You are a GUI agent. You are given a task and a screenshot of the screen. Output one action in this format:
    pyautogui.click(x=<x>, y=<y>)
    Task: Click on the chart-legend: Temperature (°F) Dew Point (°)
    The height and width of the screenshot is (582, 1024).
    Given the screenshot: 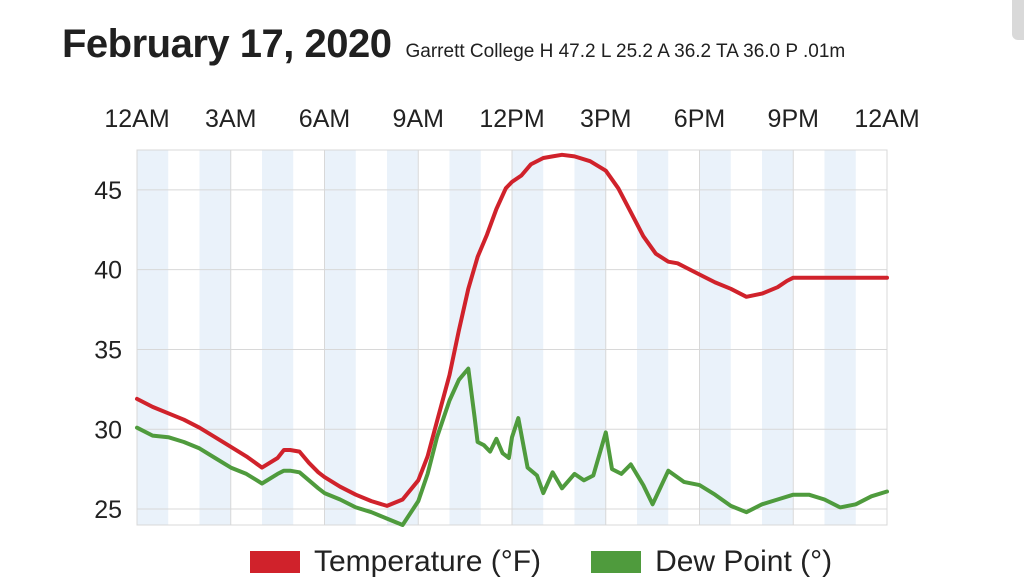 What is the action you would take?
    pyautogui.click(x=566, y=562)
    